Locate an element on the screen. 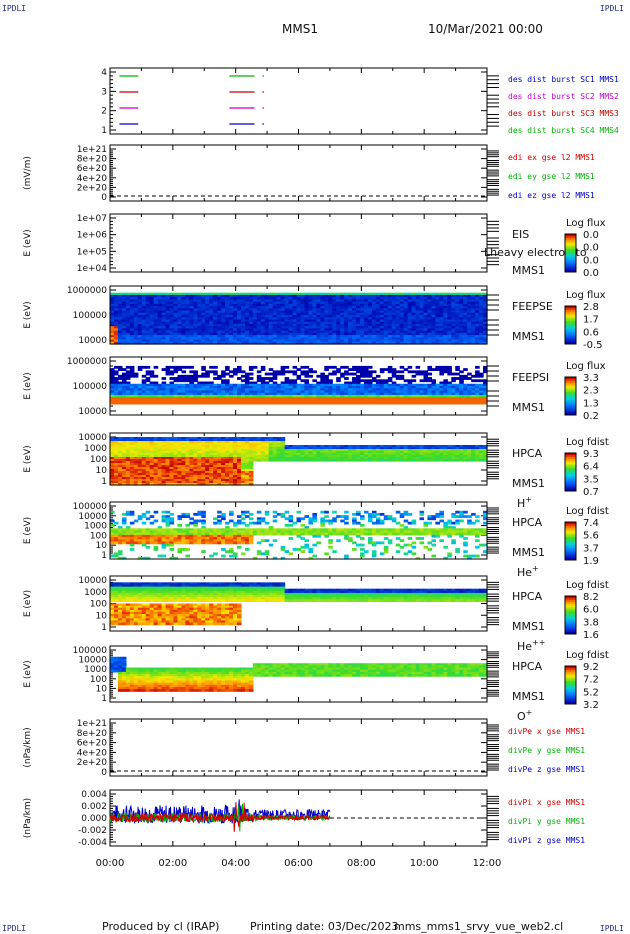  y-tick-label: 2 is located at coordinates (104, 112).